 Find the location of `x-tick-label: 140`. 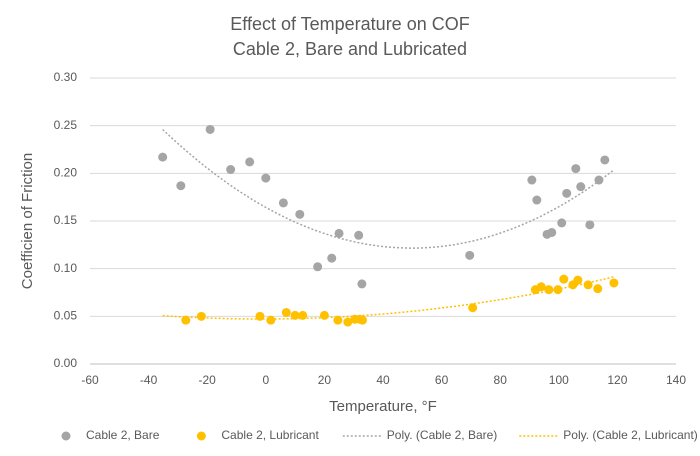

x-tick-label: 140 is located at coordinates (676, 380).